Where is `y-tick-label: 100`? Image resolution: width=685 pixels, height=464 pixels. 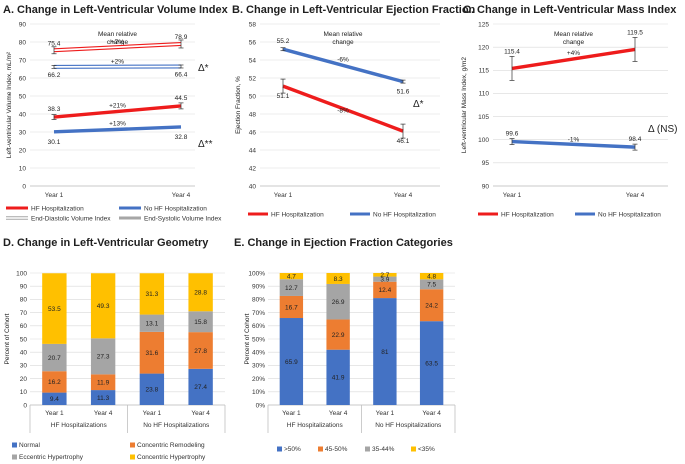
y-tick-label: 100 is located at coordinates (483, 140).